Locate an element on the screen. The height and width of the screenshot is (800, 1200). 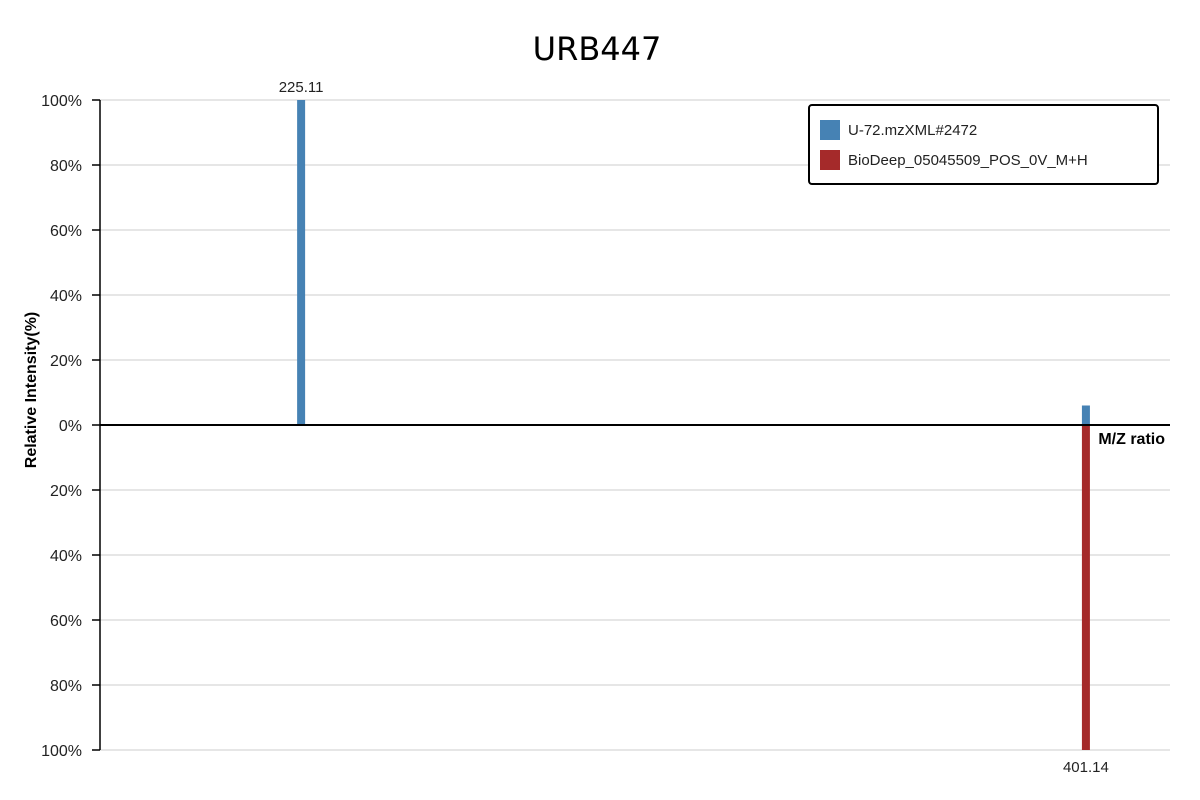
legend-box is located at coordinates (983, 144).